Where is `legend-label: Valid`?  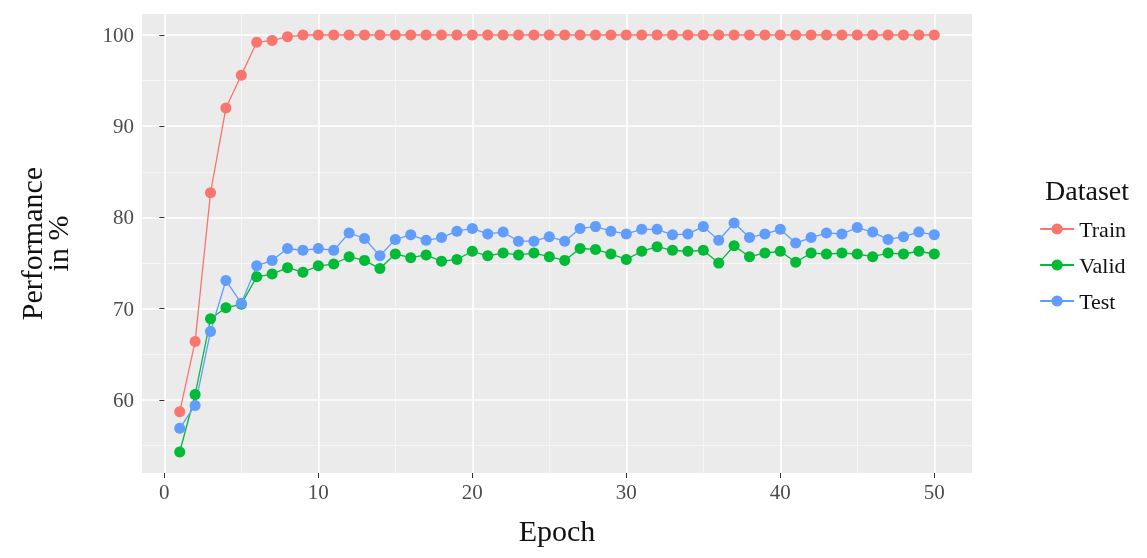
legend-label: Valid is located at coordinates (1102, 265).